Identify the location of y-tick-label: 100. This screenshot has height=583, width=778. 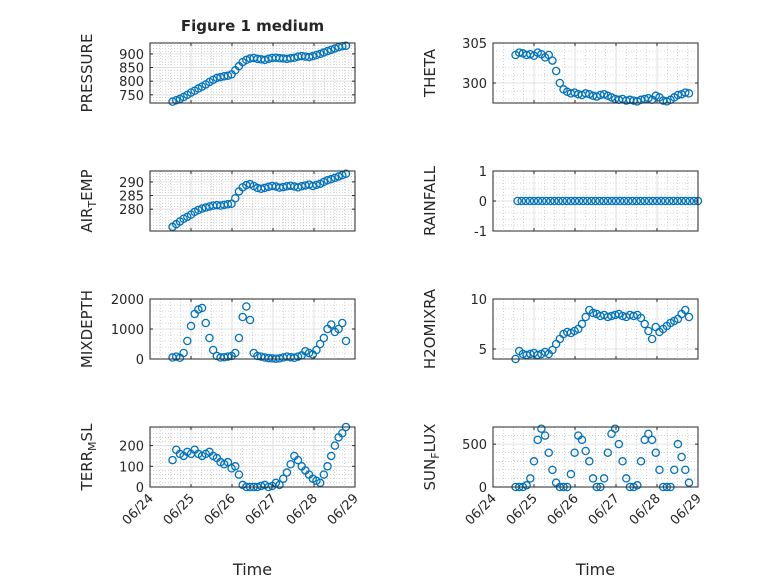
(131, 467).